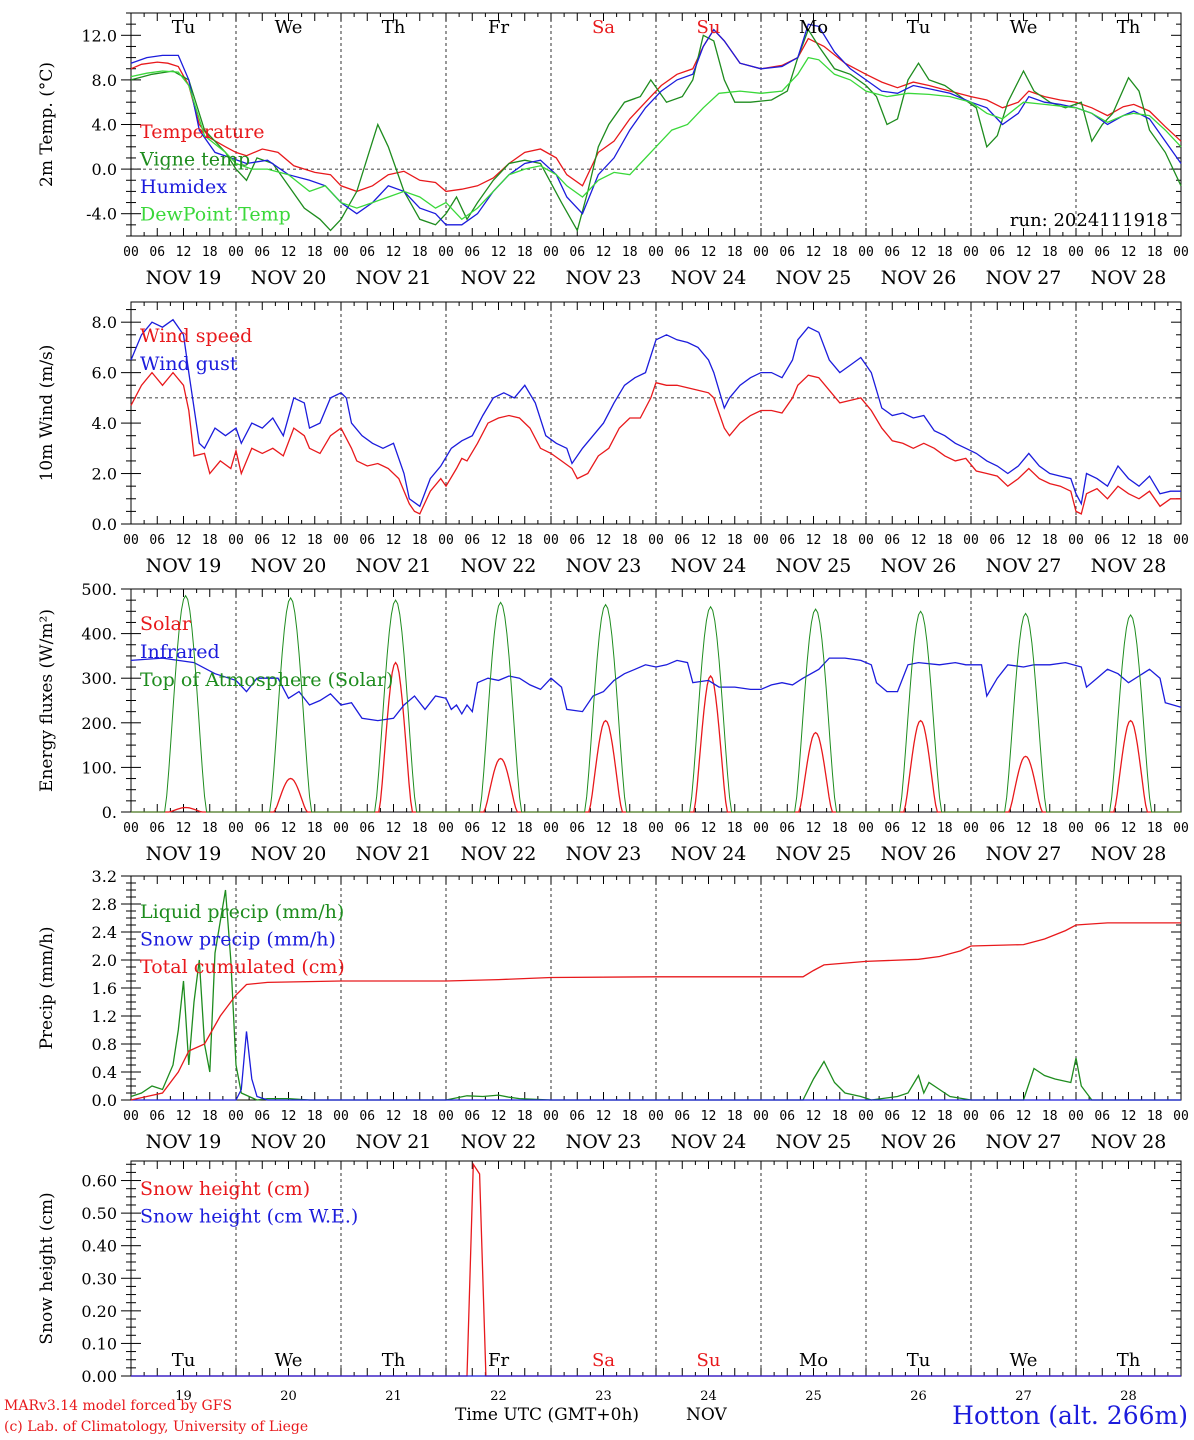  What do you see at coordinates (394, 1360) in the screenshot?
I see `weekday-label: Th` at bounding box center [394, 1360].